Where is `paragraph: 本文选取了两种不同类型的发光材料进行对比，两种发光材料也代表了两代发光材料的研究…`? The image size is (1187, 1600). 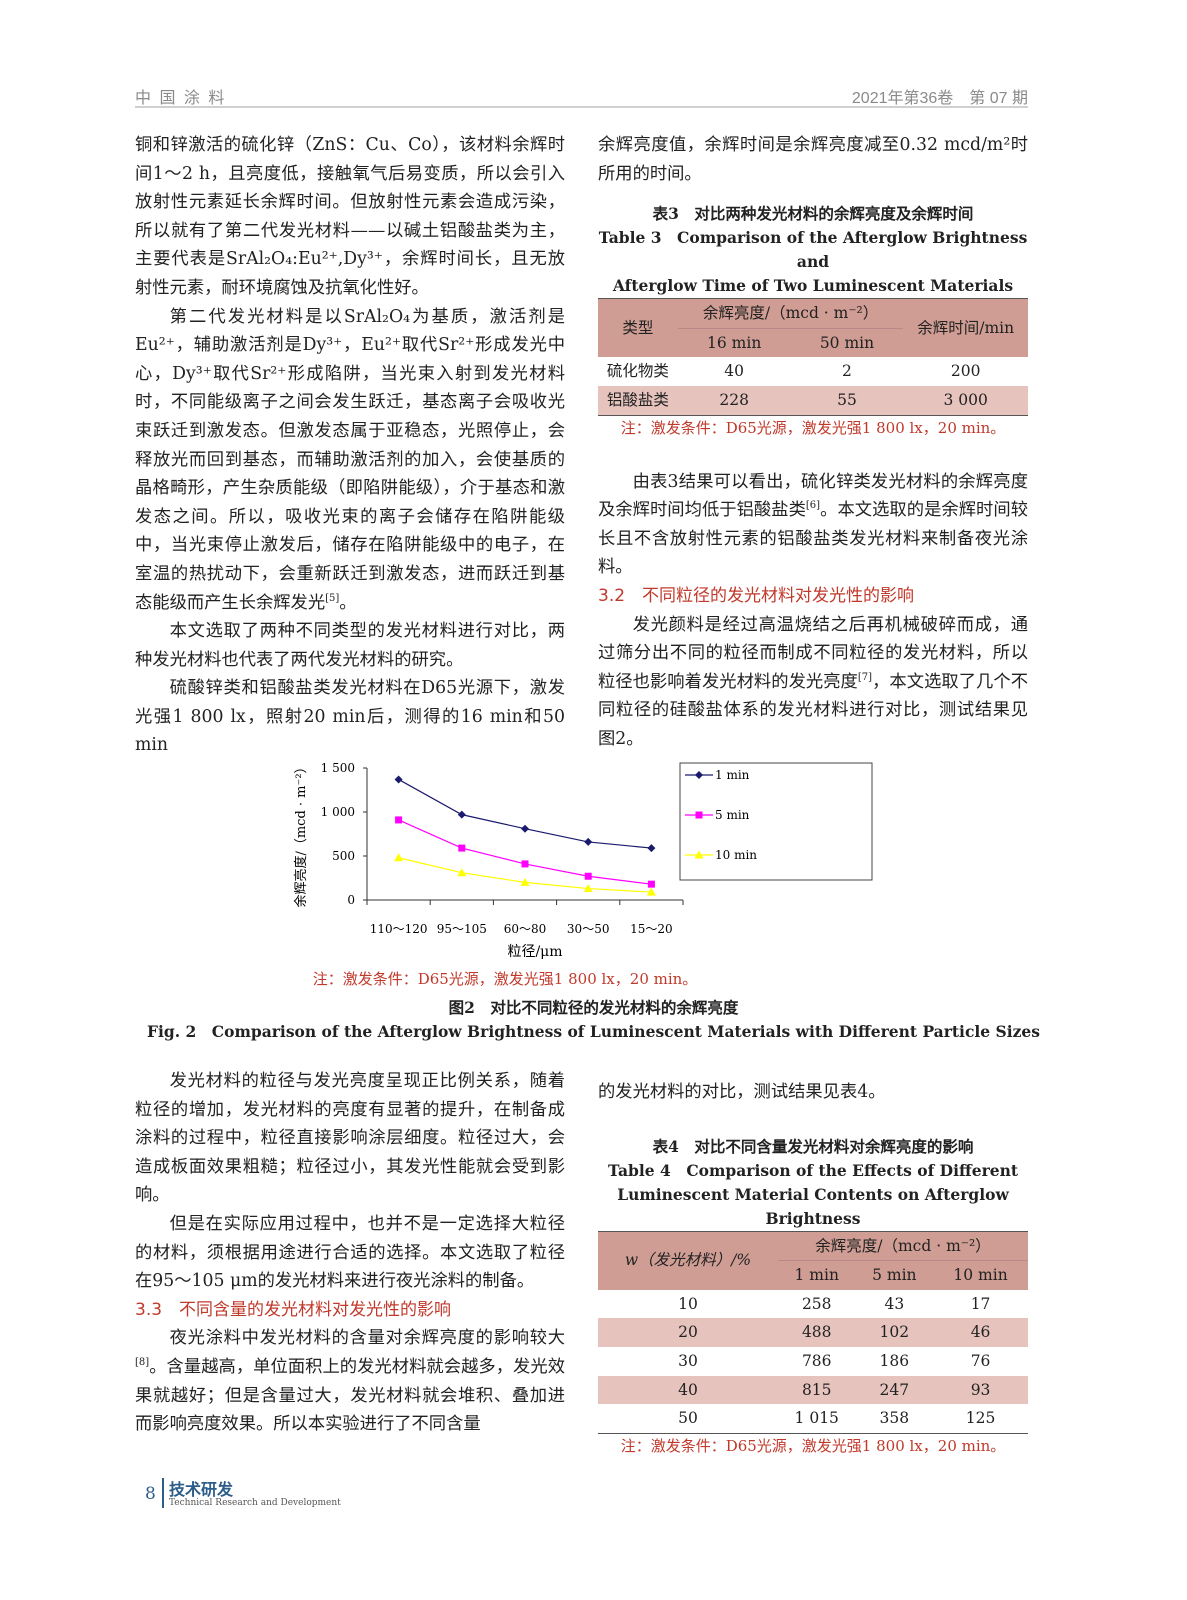
paragraph: 本文选取了两种不同类型的发光材料进行对比，两种发光材料也代表了两代发光材料的研究… is located at coordinates (350, 645).